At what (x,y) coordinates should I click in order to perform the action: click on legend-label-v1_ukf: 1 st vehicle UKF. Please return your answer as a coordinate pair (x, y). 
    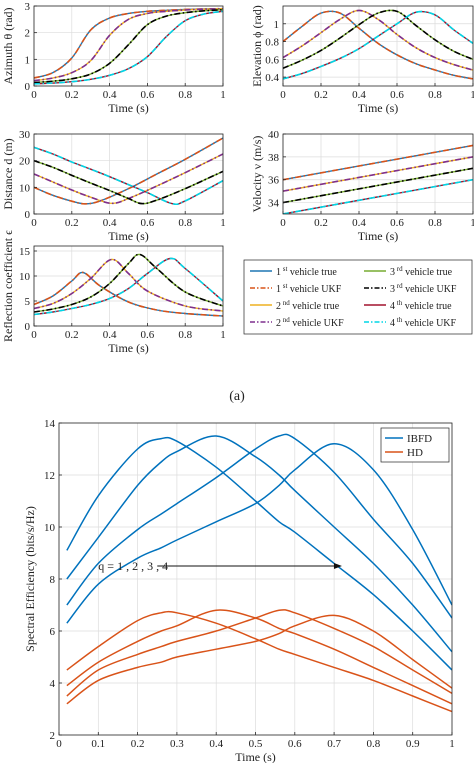
    Looking at the image, I should click on (309, 288).